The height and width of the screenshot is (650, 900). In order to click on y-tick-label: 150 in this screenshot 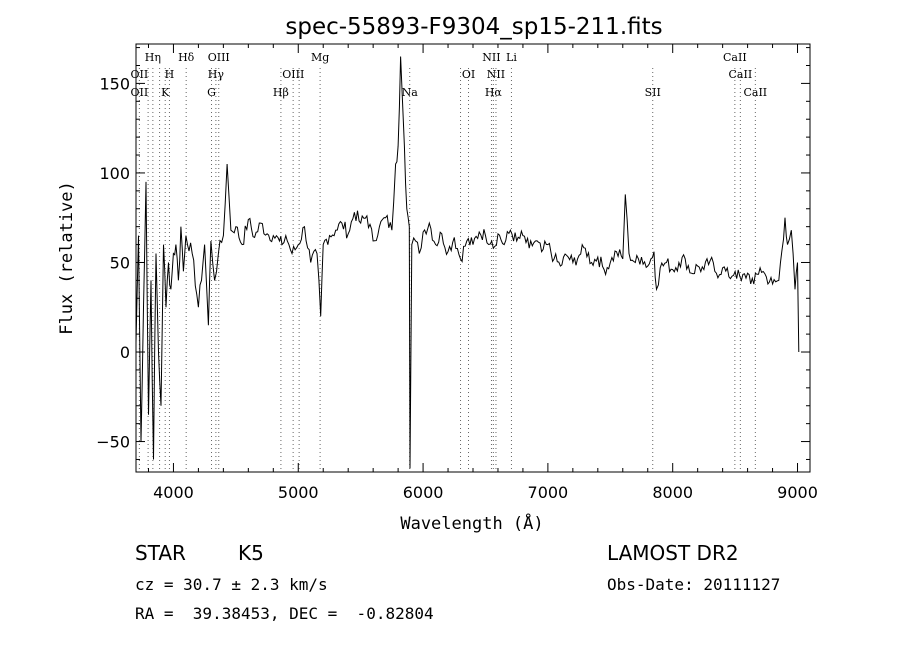, I will do `click(114, 83)`.